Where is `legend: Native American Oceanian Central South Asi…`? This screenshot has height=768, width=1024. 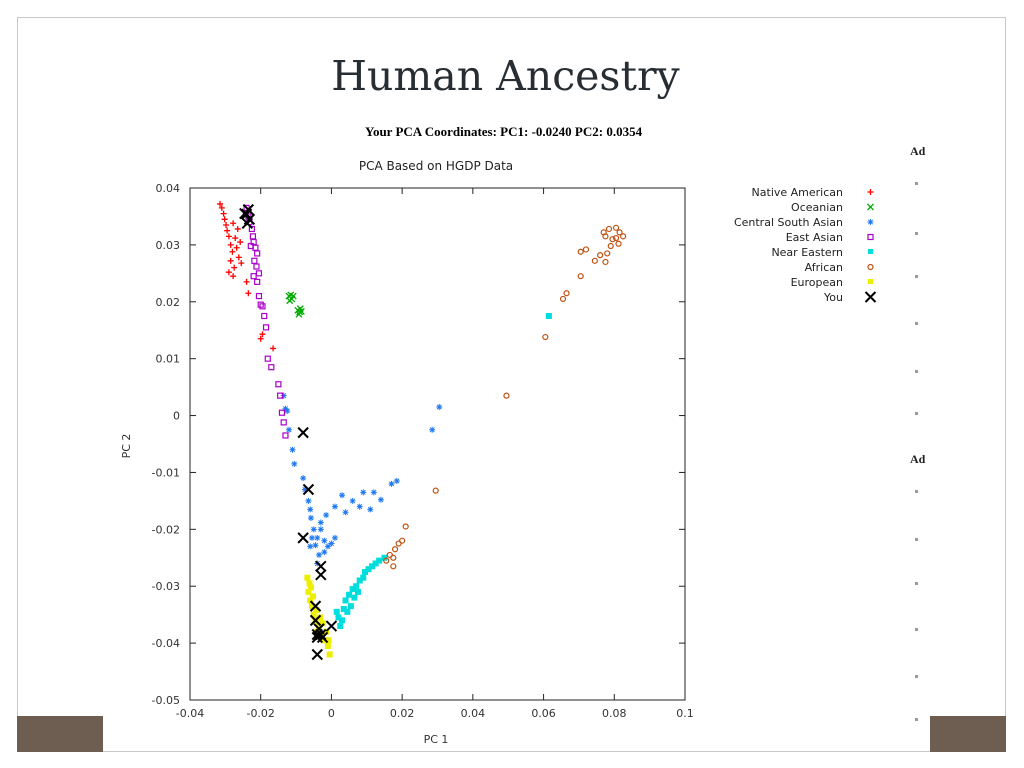
legend: Native American Oceanian Central South Asi… is located at coordinates (805, 245).